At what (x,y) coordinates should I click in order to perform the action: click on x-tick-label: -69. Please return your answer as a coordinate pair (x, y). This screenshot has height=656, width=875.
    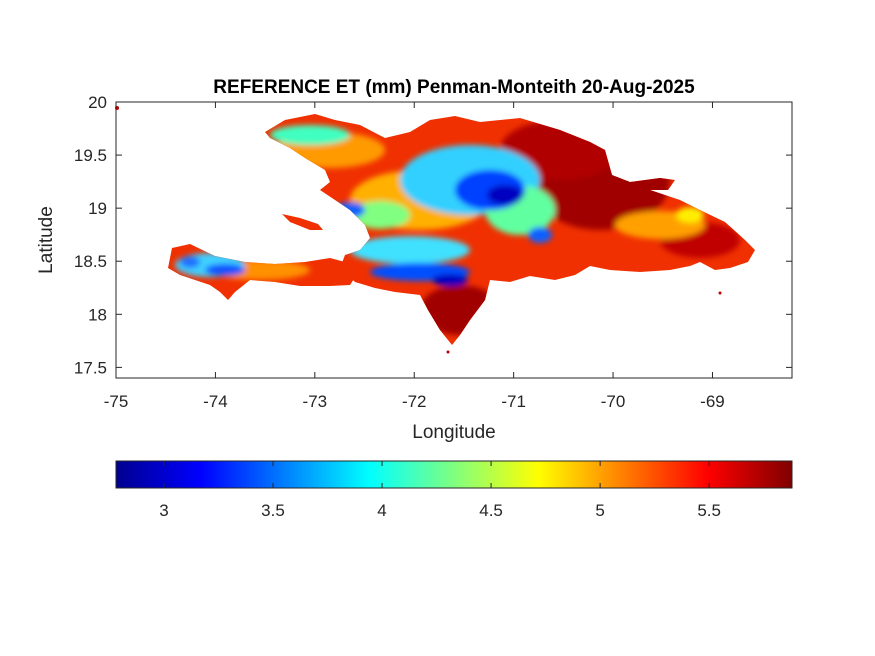
    Looking at the image, I should click on (712, 401).